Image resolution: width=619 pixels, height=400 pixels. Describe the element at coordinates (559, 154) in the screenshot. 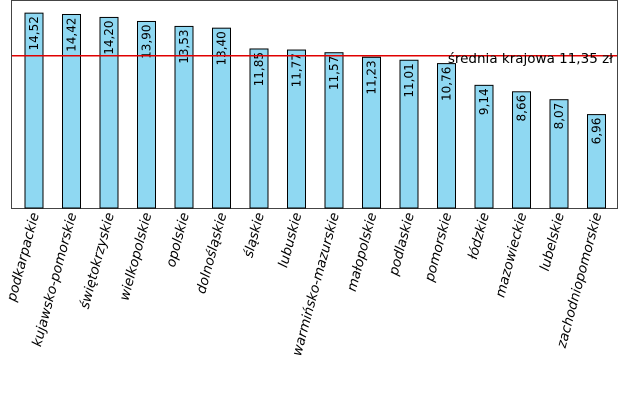

I see `bar-lubelskie` at that location.